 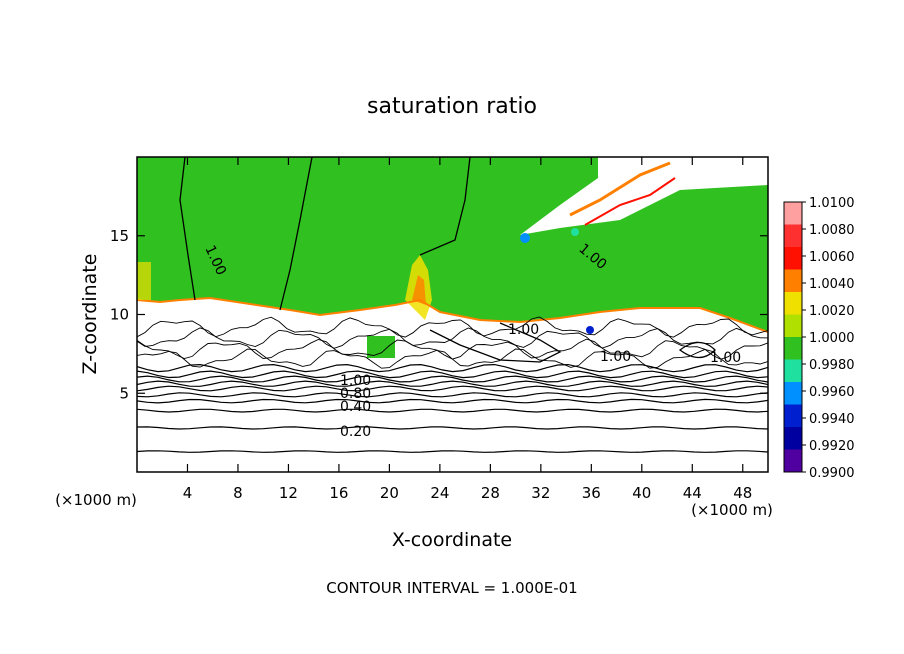 What do you see at coordinates (188, 493) in the screenshot?
I see `x-tick-label: 4` at bounding box center [188, 493].